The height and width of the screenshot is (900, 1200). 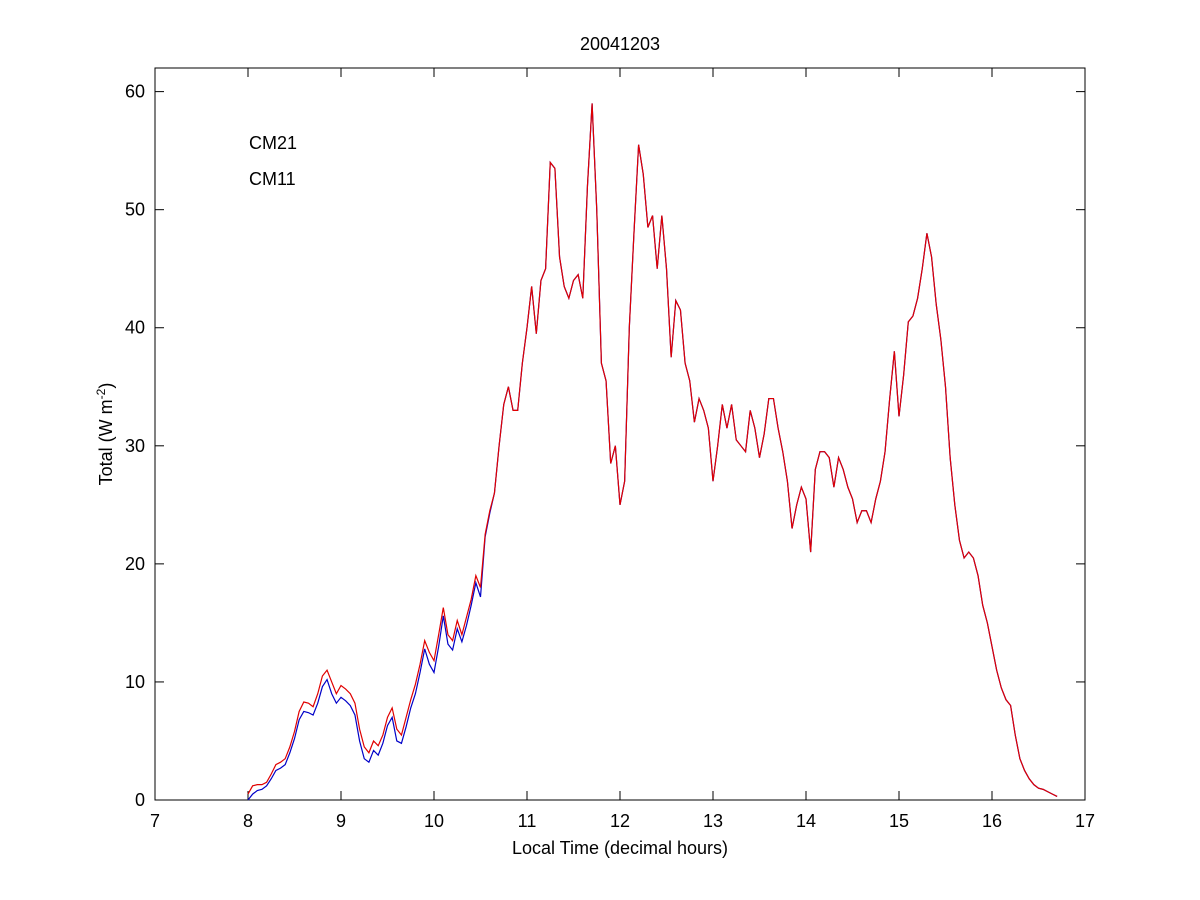 What do you see at coordinates (713, 821) in the screenshot?
I see `x-tick-label: 13` at bounding box center [713, 821].